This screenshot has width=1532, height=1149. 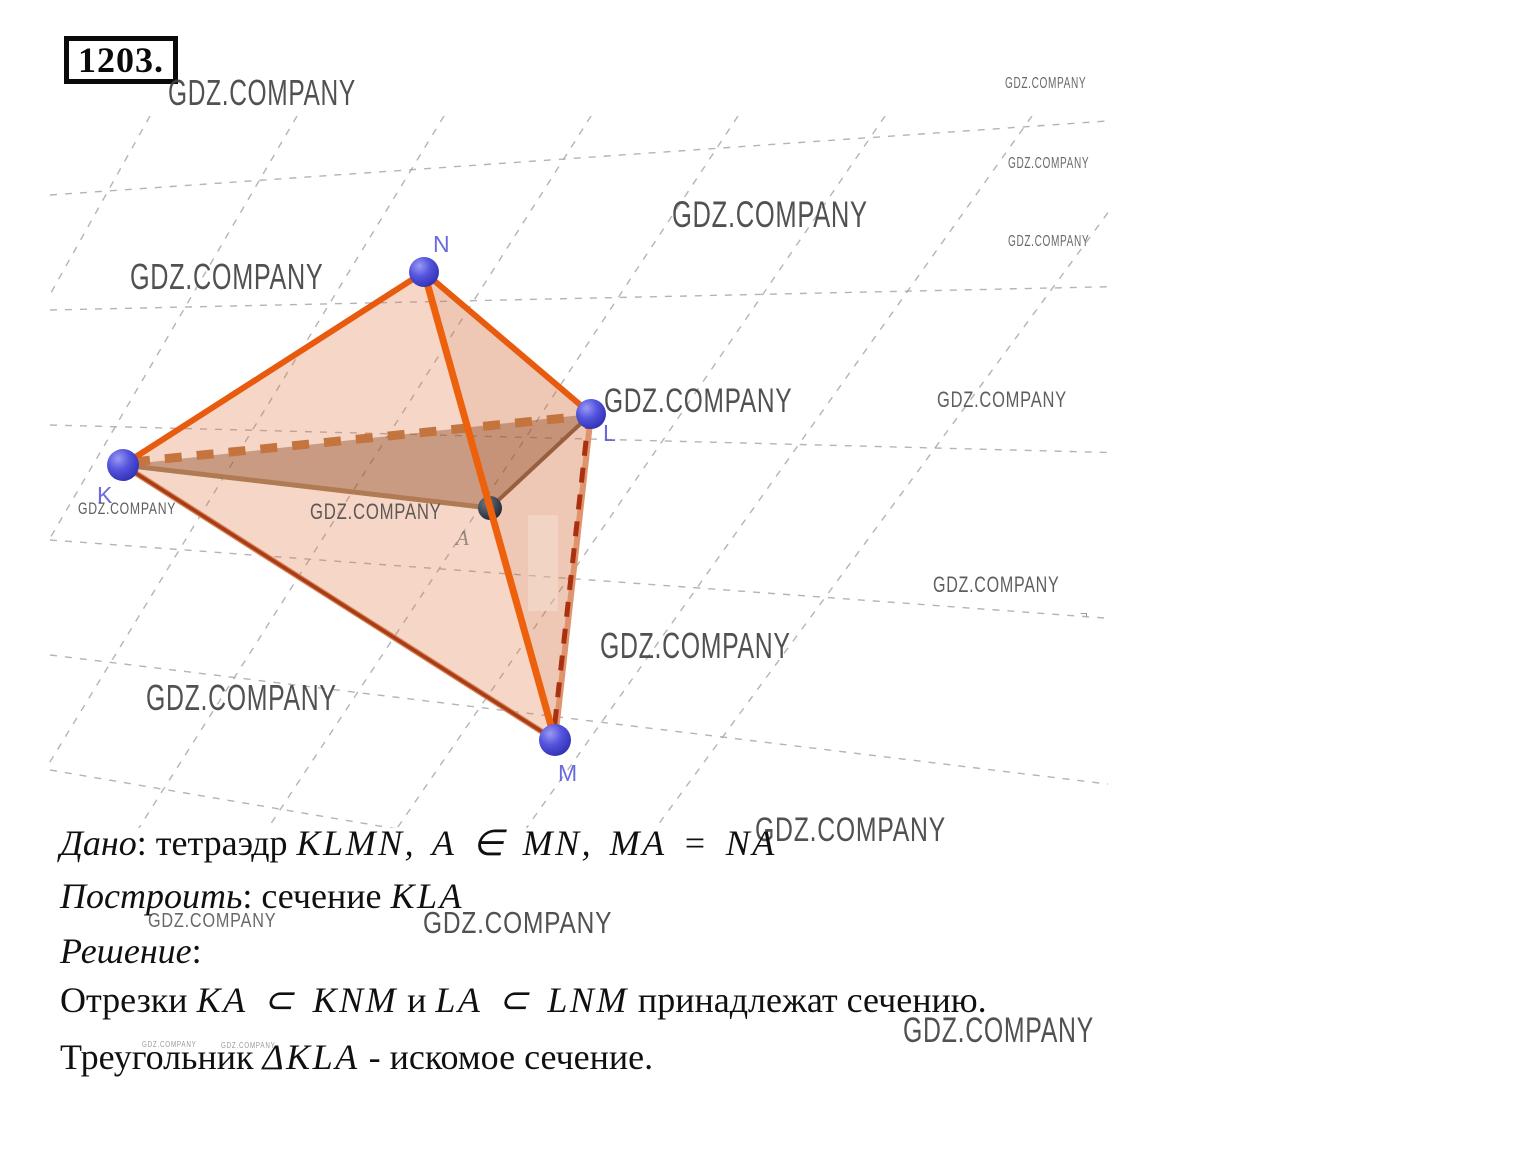 What do you see at coordinates (571, 577) in the screenshot?
I see `edge-lm-dashed` at bounding box center [571, 577].